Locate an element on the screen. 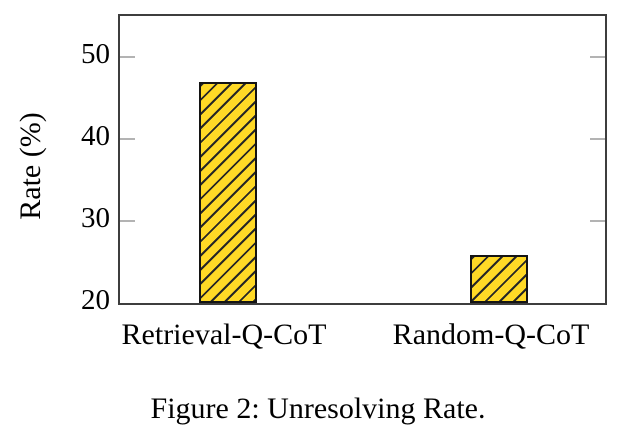  figure-caption: Figure 2: Unresolving Rate. is located at coordinates (318, 408).